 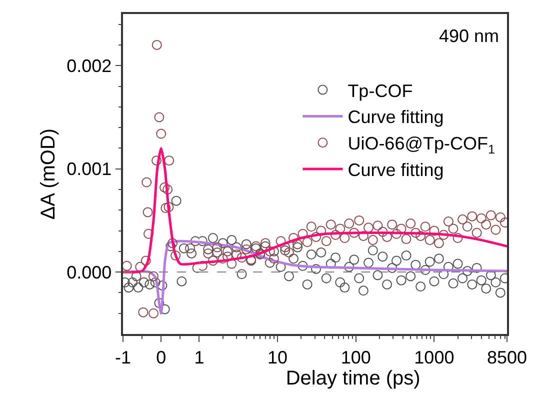 What do you see at coordinates (161, 357) in the screenshot?
I see `x-tick-label: 0` at bounding box center [161, 357].